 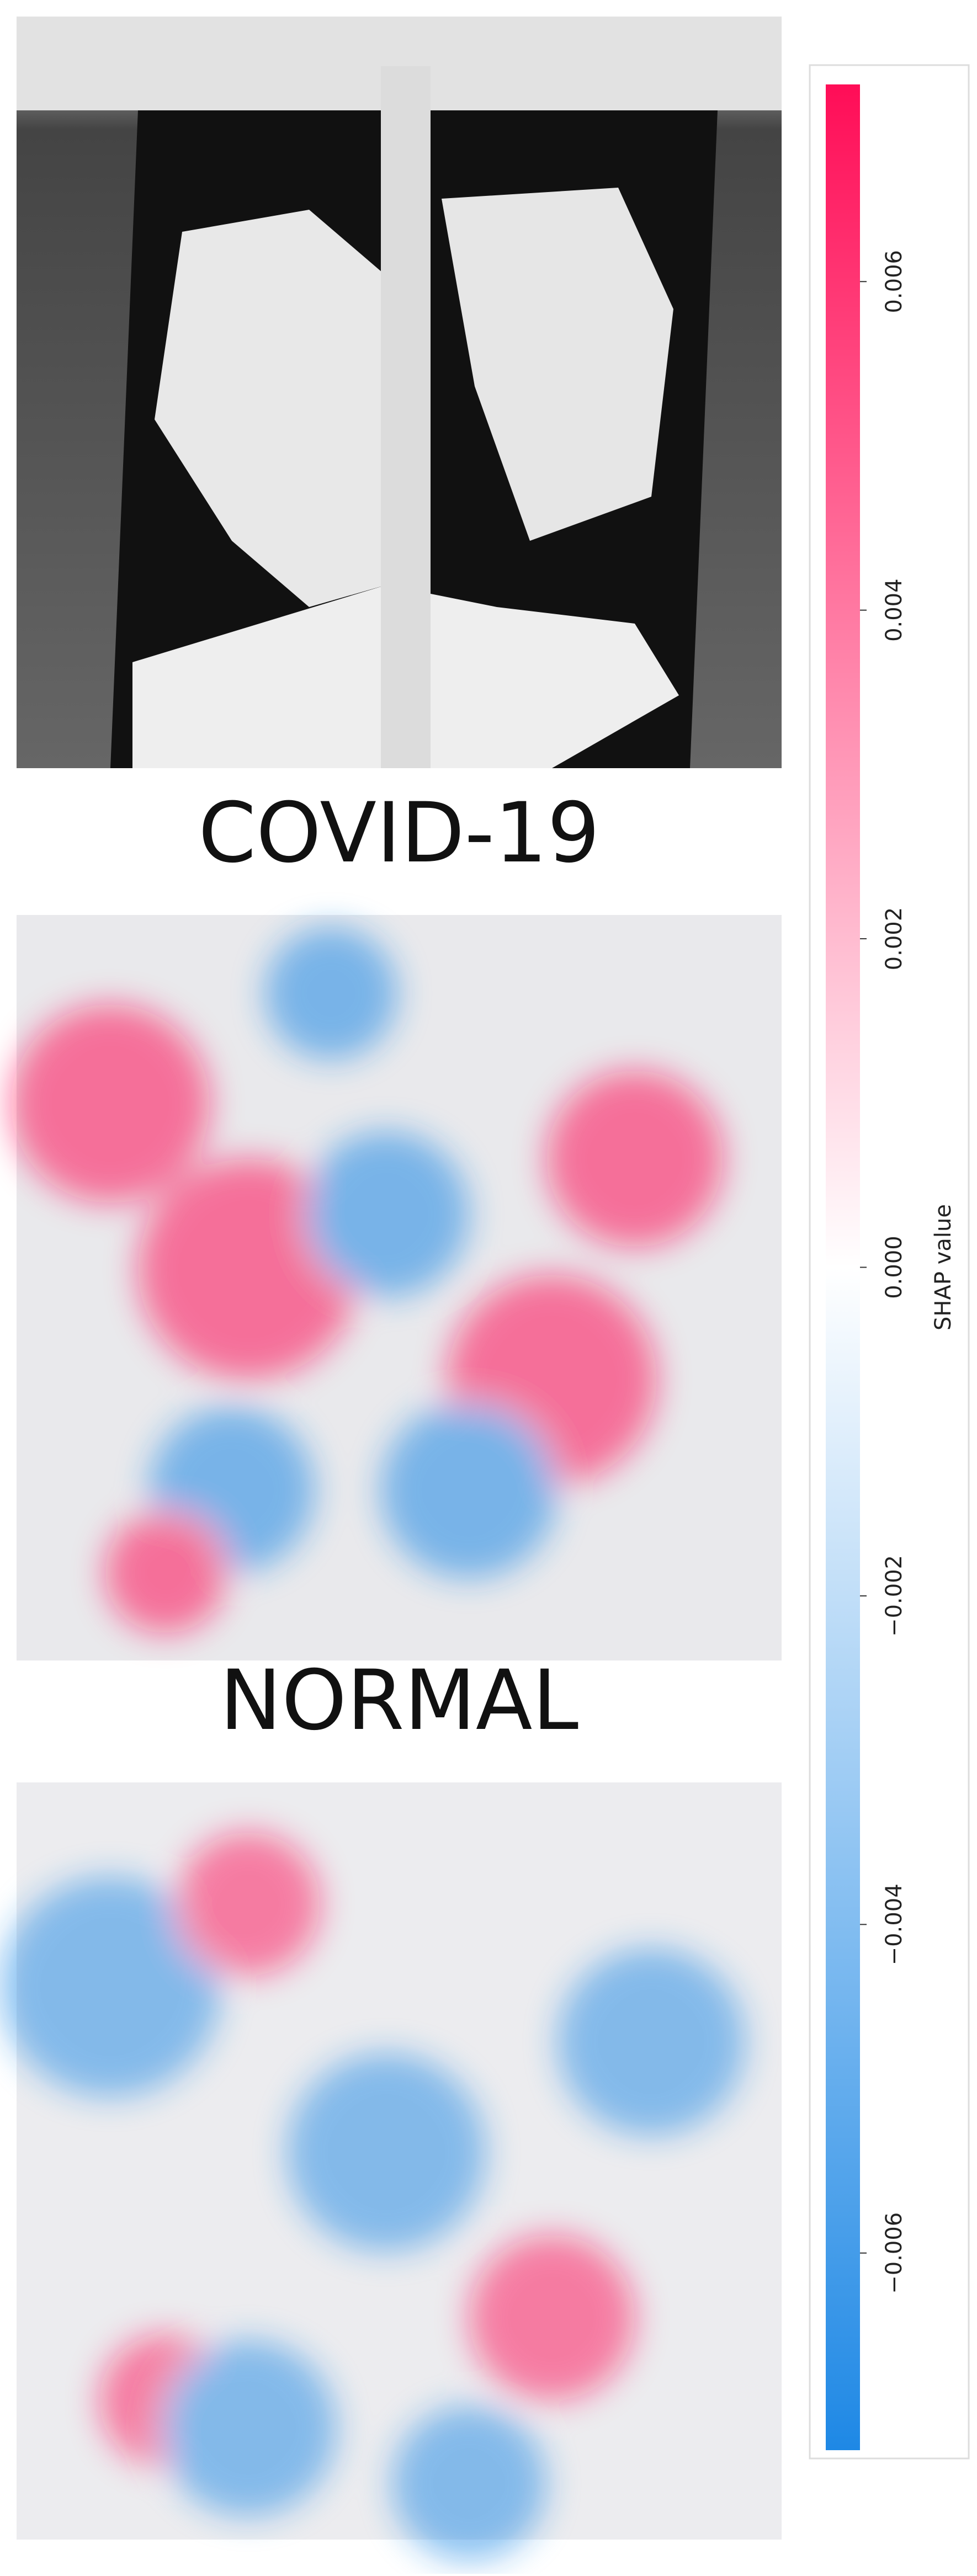 I want to click on panel-title: COVID-19, so click(x=399, y=833).